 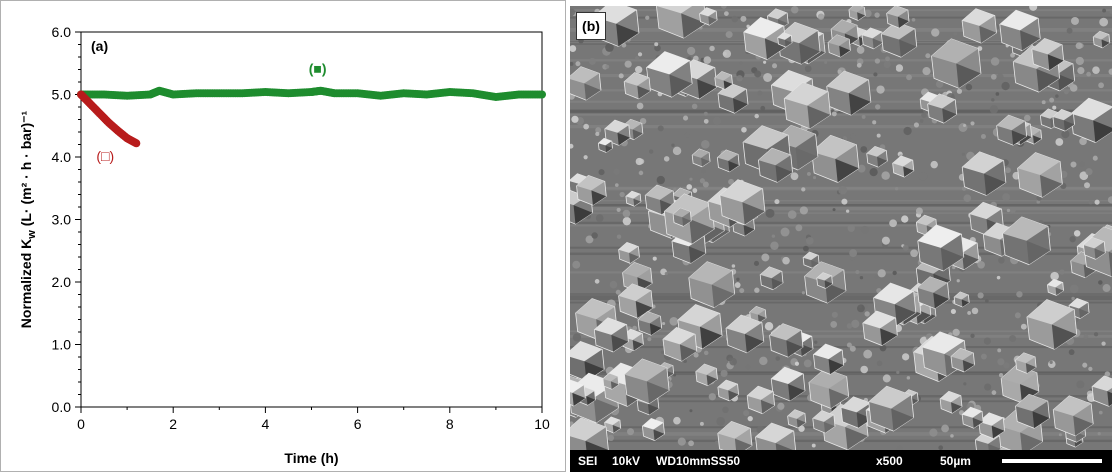 I want to click on sem-magnification: x500, so click(x=889, y=461).